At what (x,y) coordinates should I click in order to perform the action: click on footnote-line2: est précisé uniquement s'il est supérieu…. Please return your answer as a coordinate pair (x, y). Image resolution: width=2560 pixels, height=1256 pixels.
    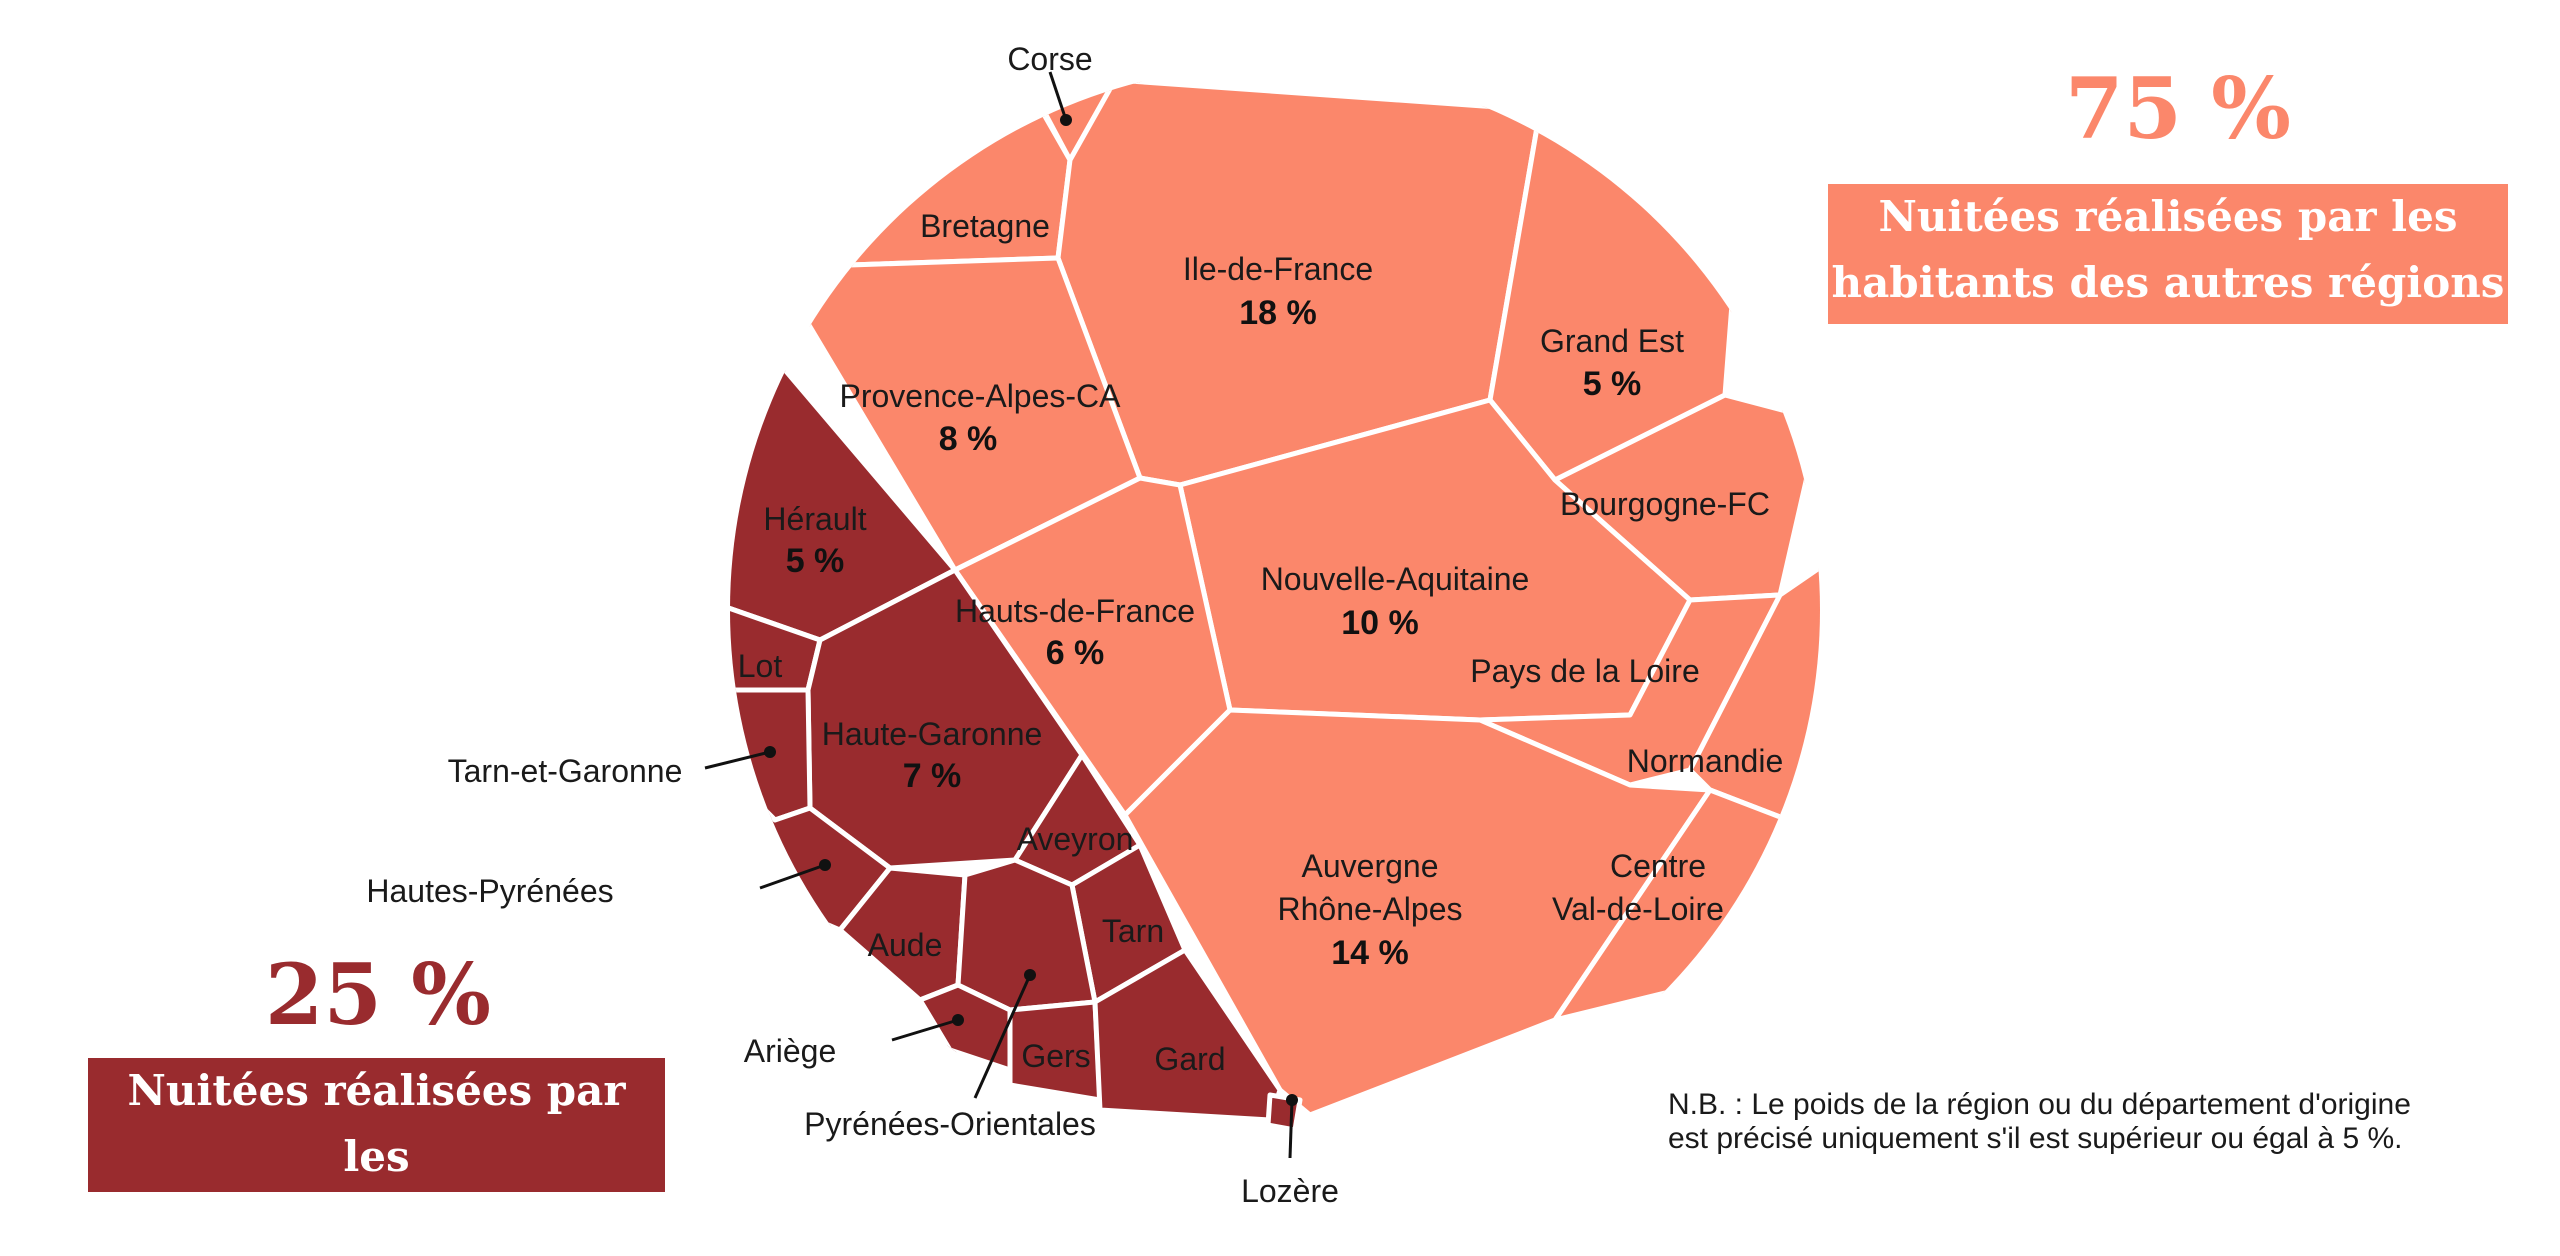
    Looking at the image, I should click on (2035, 1138).